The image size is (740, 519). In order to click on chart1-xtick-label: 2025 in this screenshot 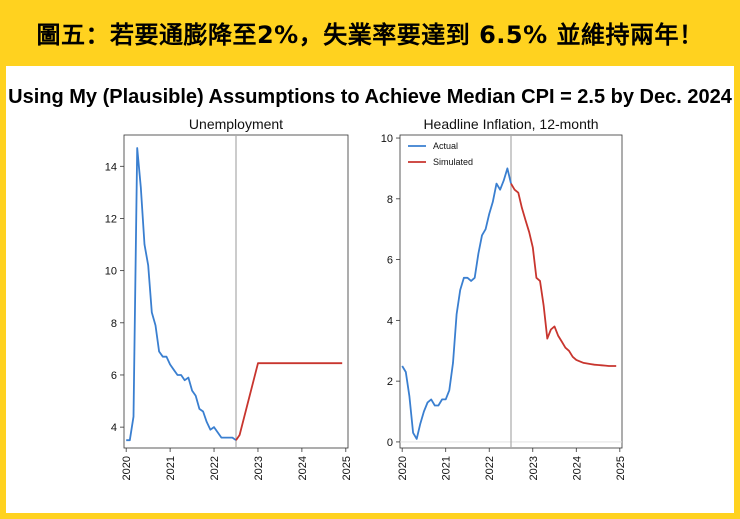, I will do `click(347, 468)`.